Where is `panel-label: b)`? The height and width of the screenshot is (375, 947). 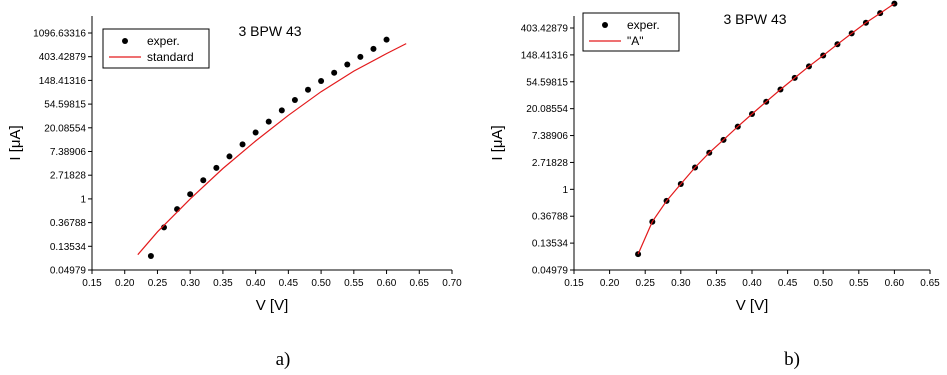
panel-label: b) is located at coordinates (792, 359).